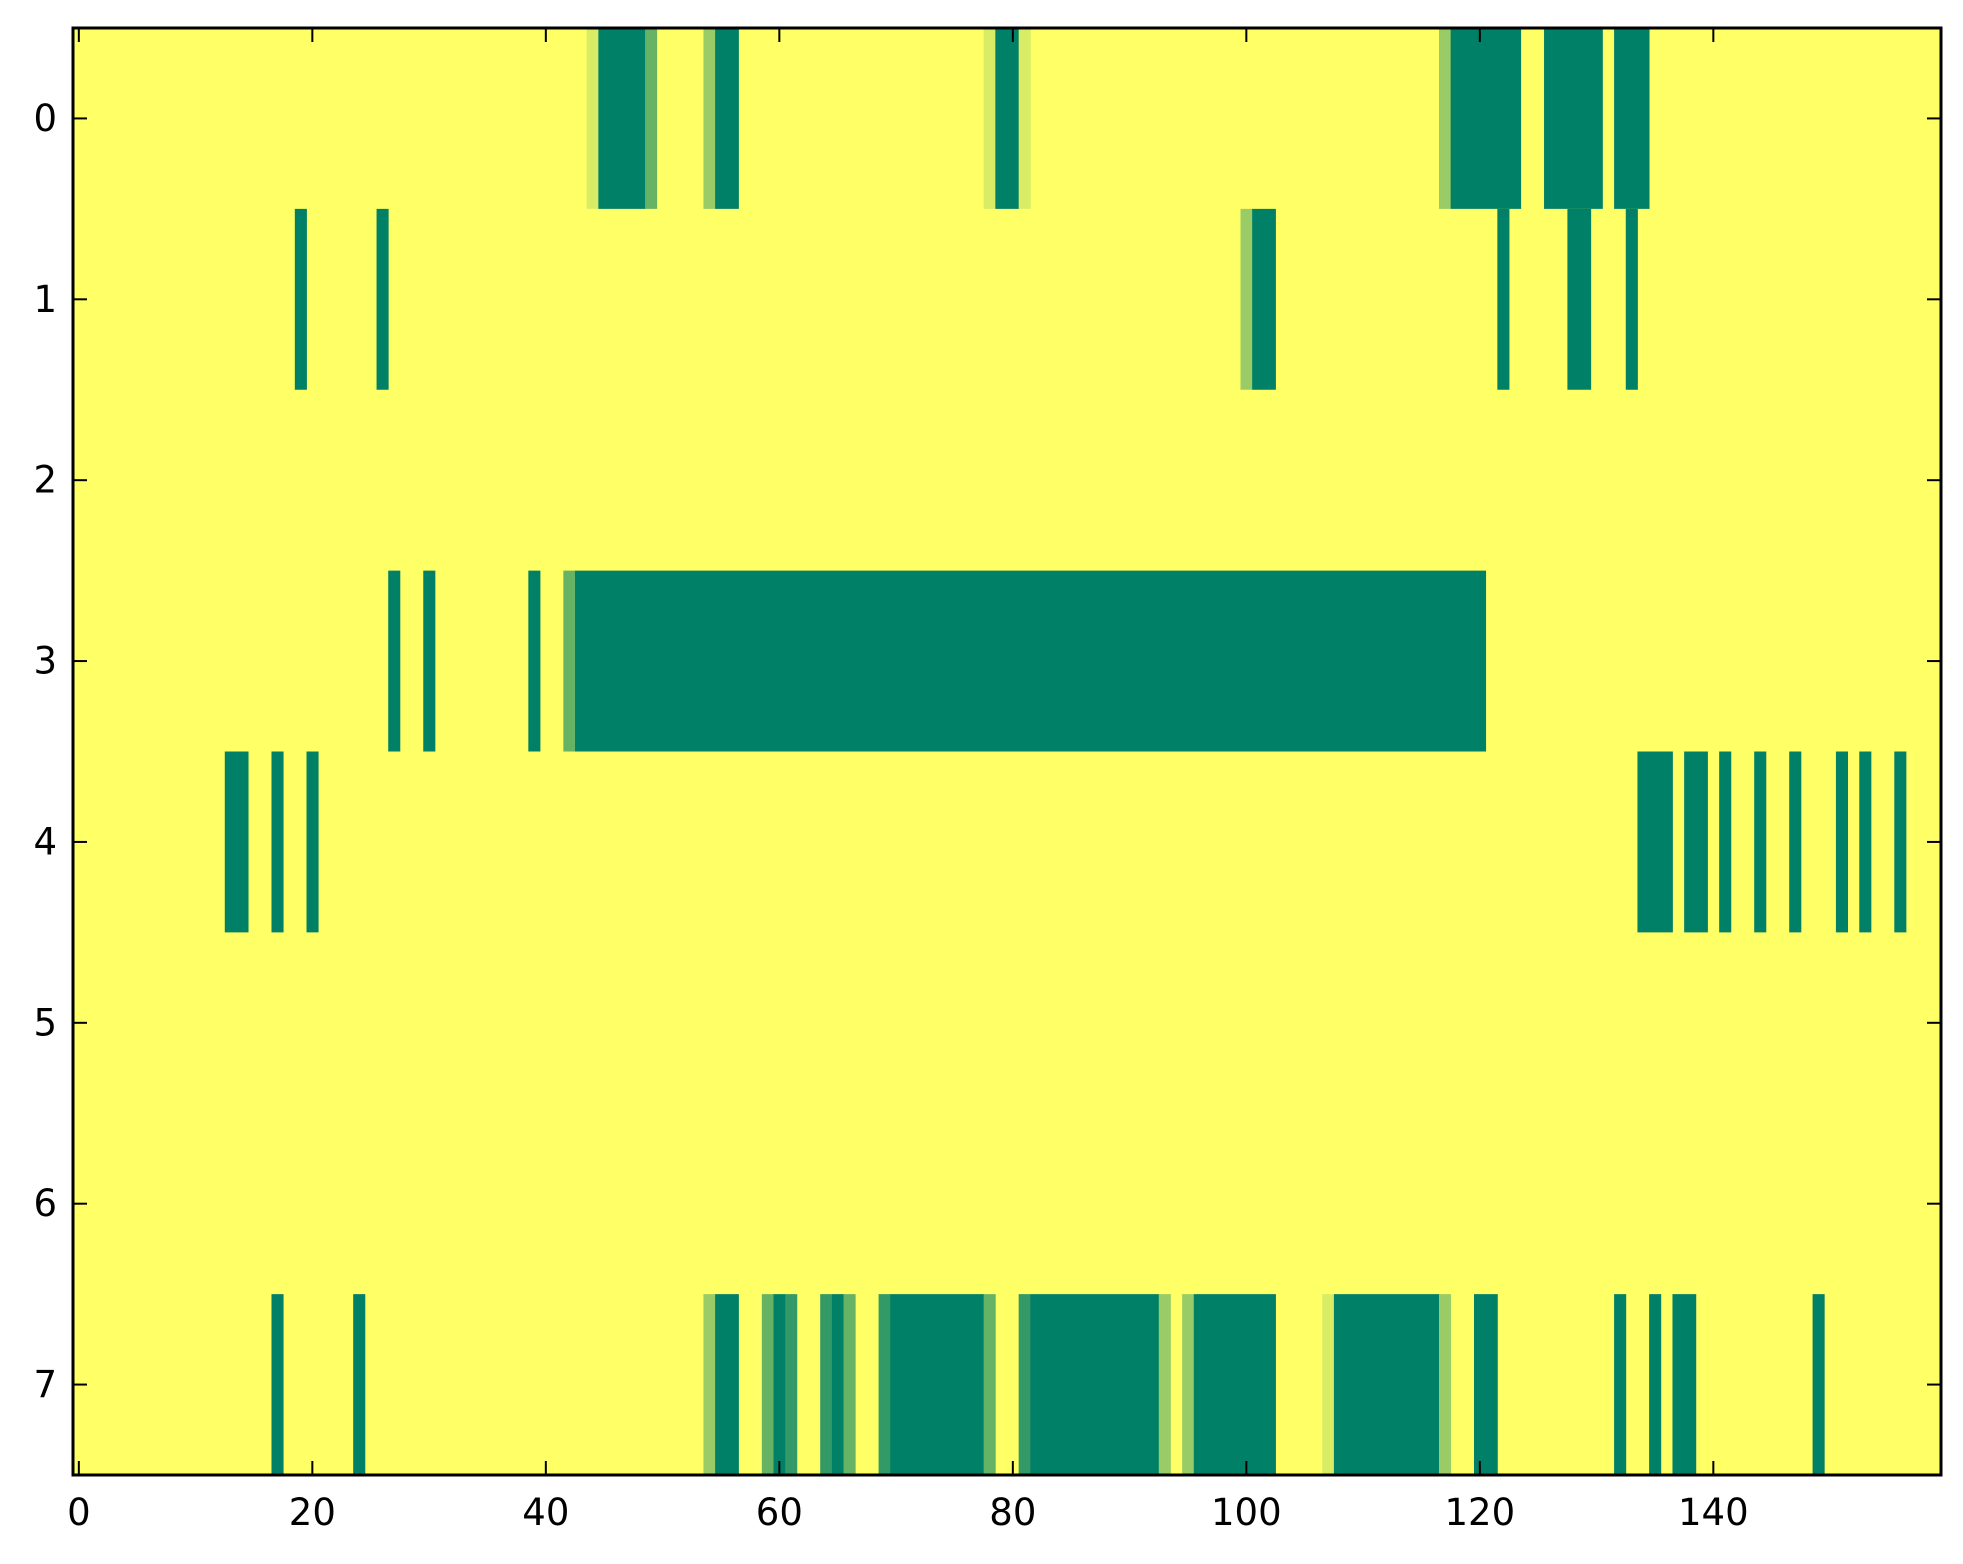 This screenshot has width=1963, height=1564. What do you see at coordinates (45, 841) in the screenshot?
I see `y-tick-label: 4` at bounding box center [45, 841].